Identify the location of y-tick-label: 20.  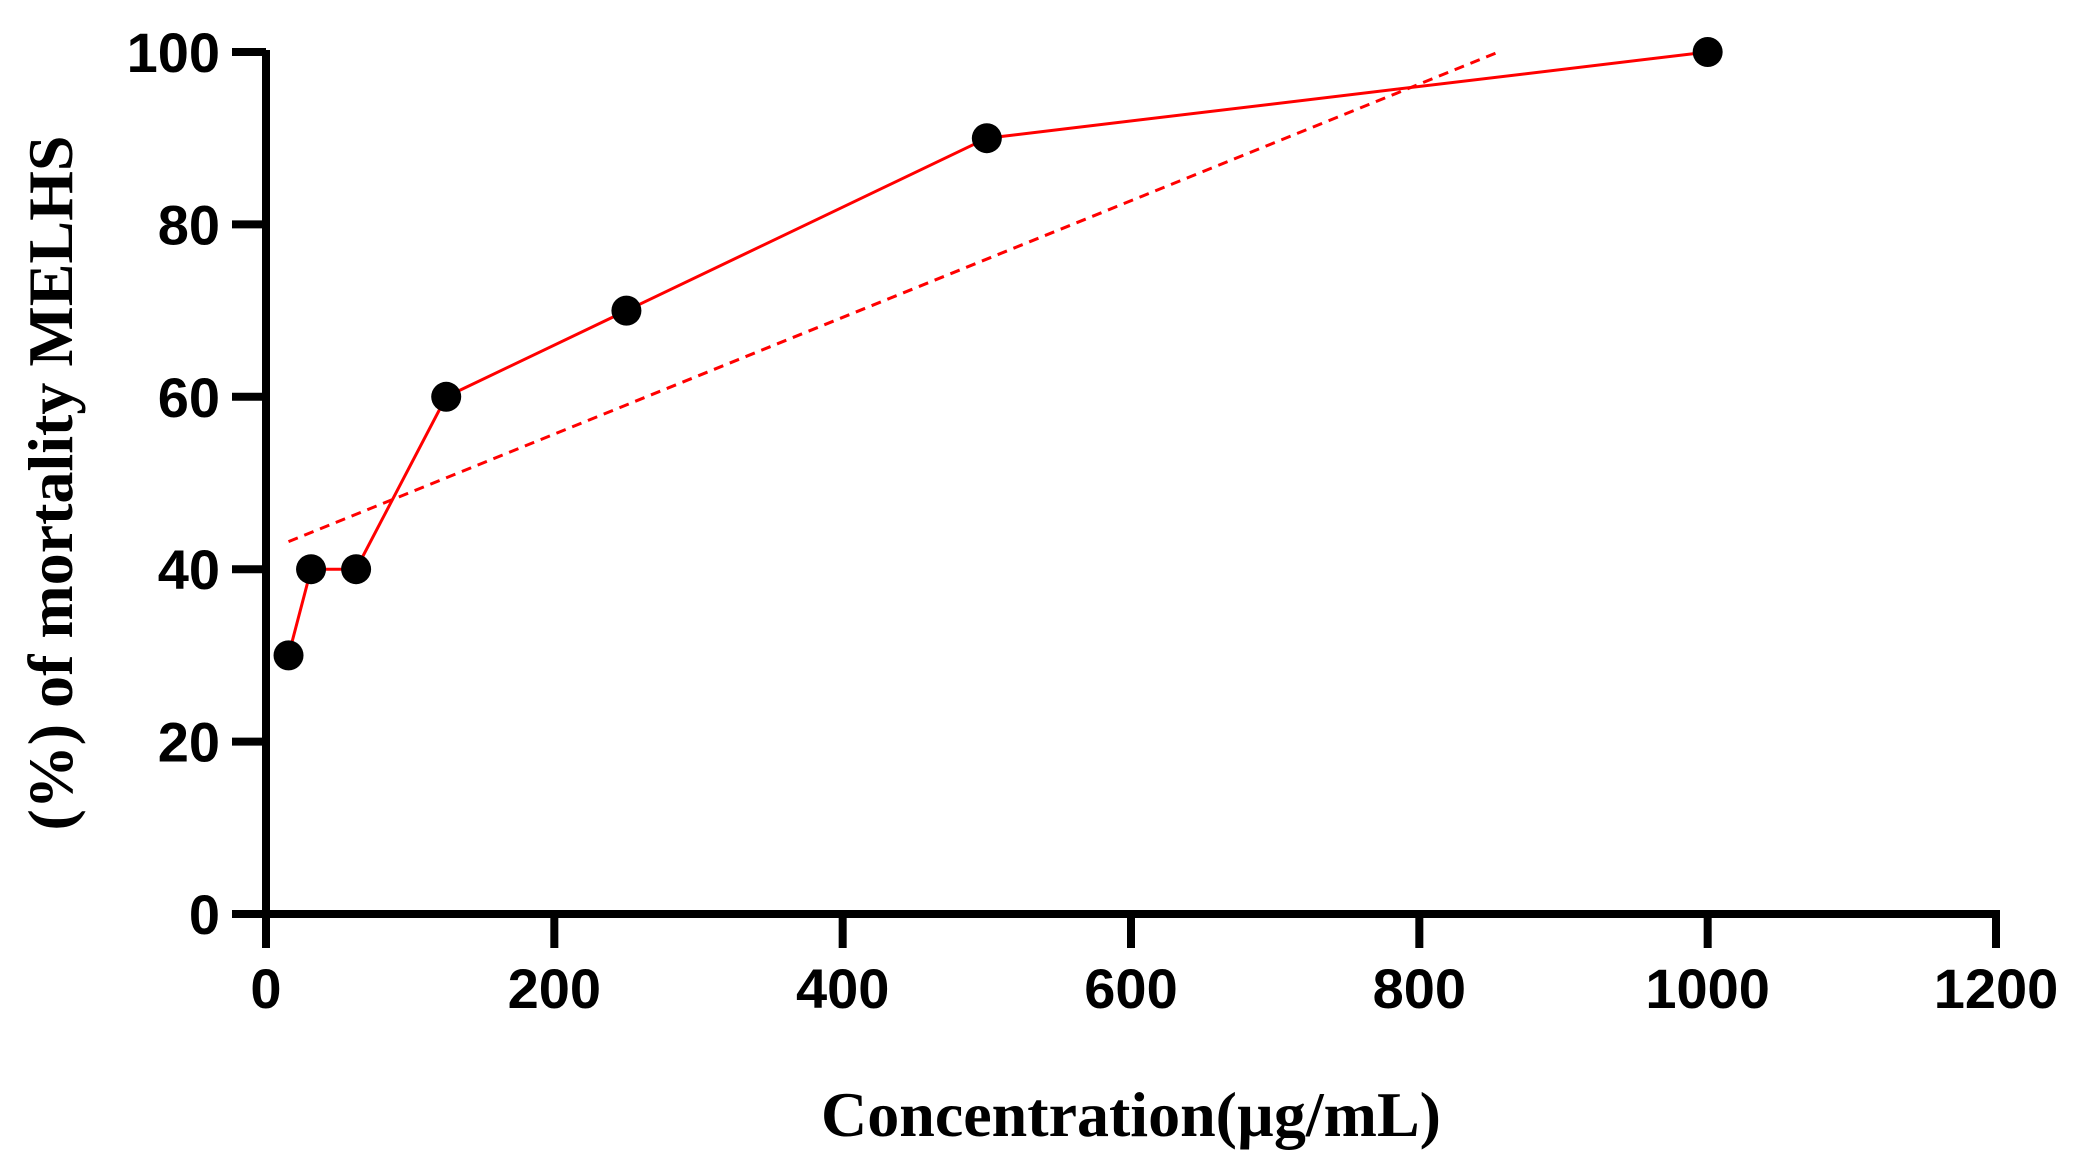
(189, 742).